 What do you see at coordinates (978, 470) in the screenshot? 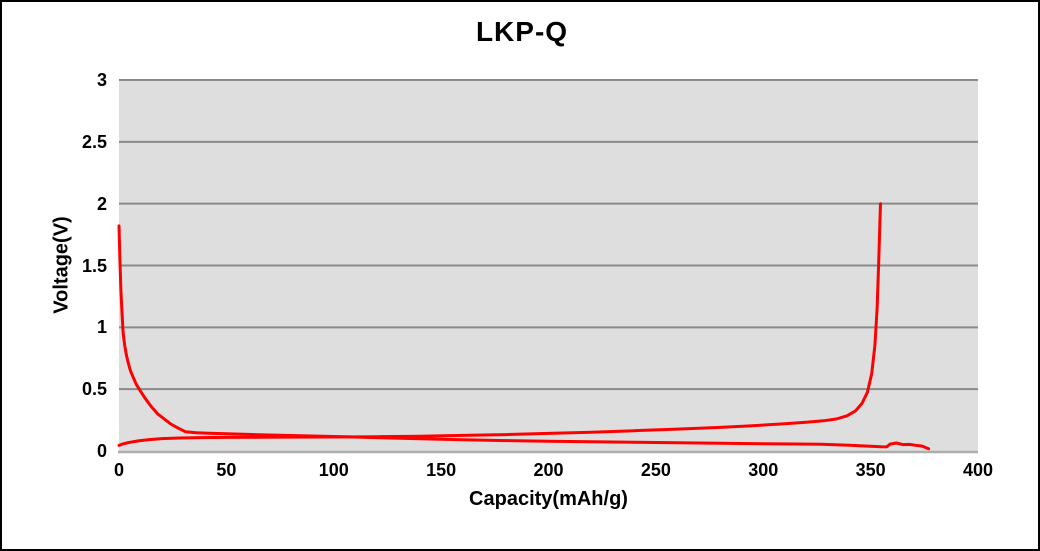
I see `x-tick-label: 400` at bounding box center [978, 470].